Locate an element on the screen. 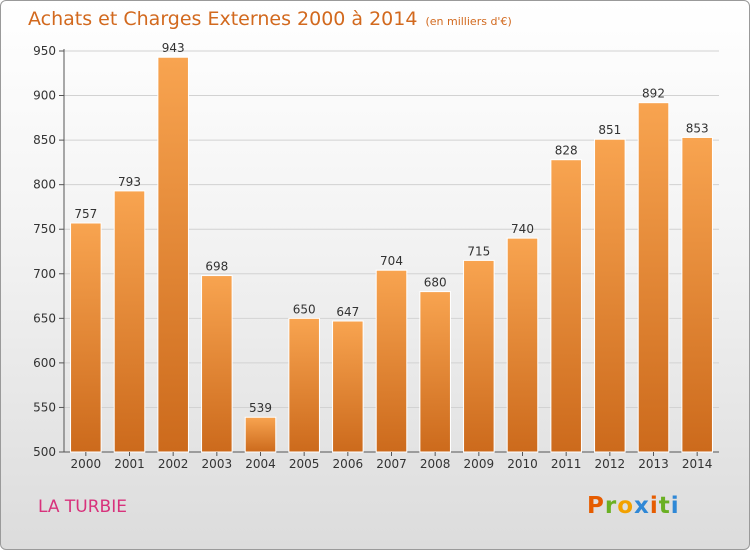  x-tick-label: 2003 is located at coordinates (217, 464).